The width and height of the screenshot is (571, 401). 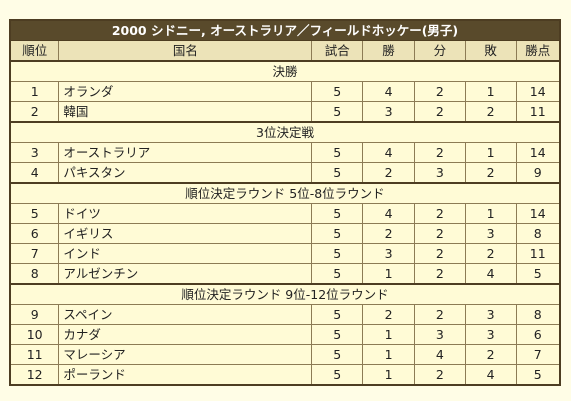 What do you see at coordinates (538, 334) in the screenshot?
I see `cell-points: 6` at bounding box center [538, 334].